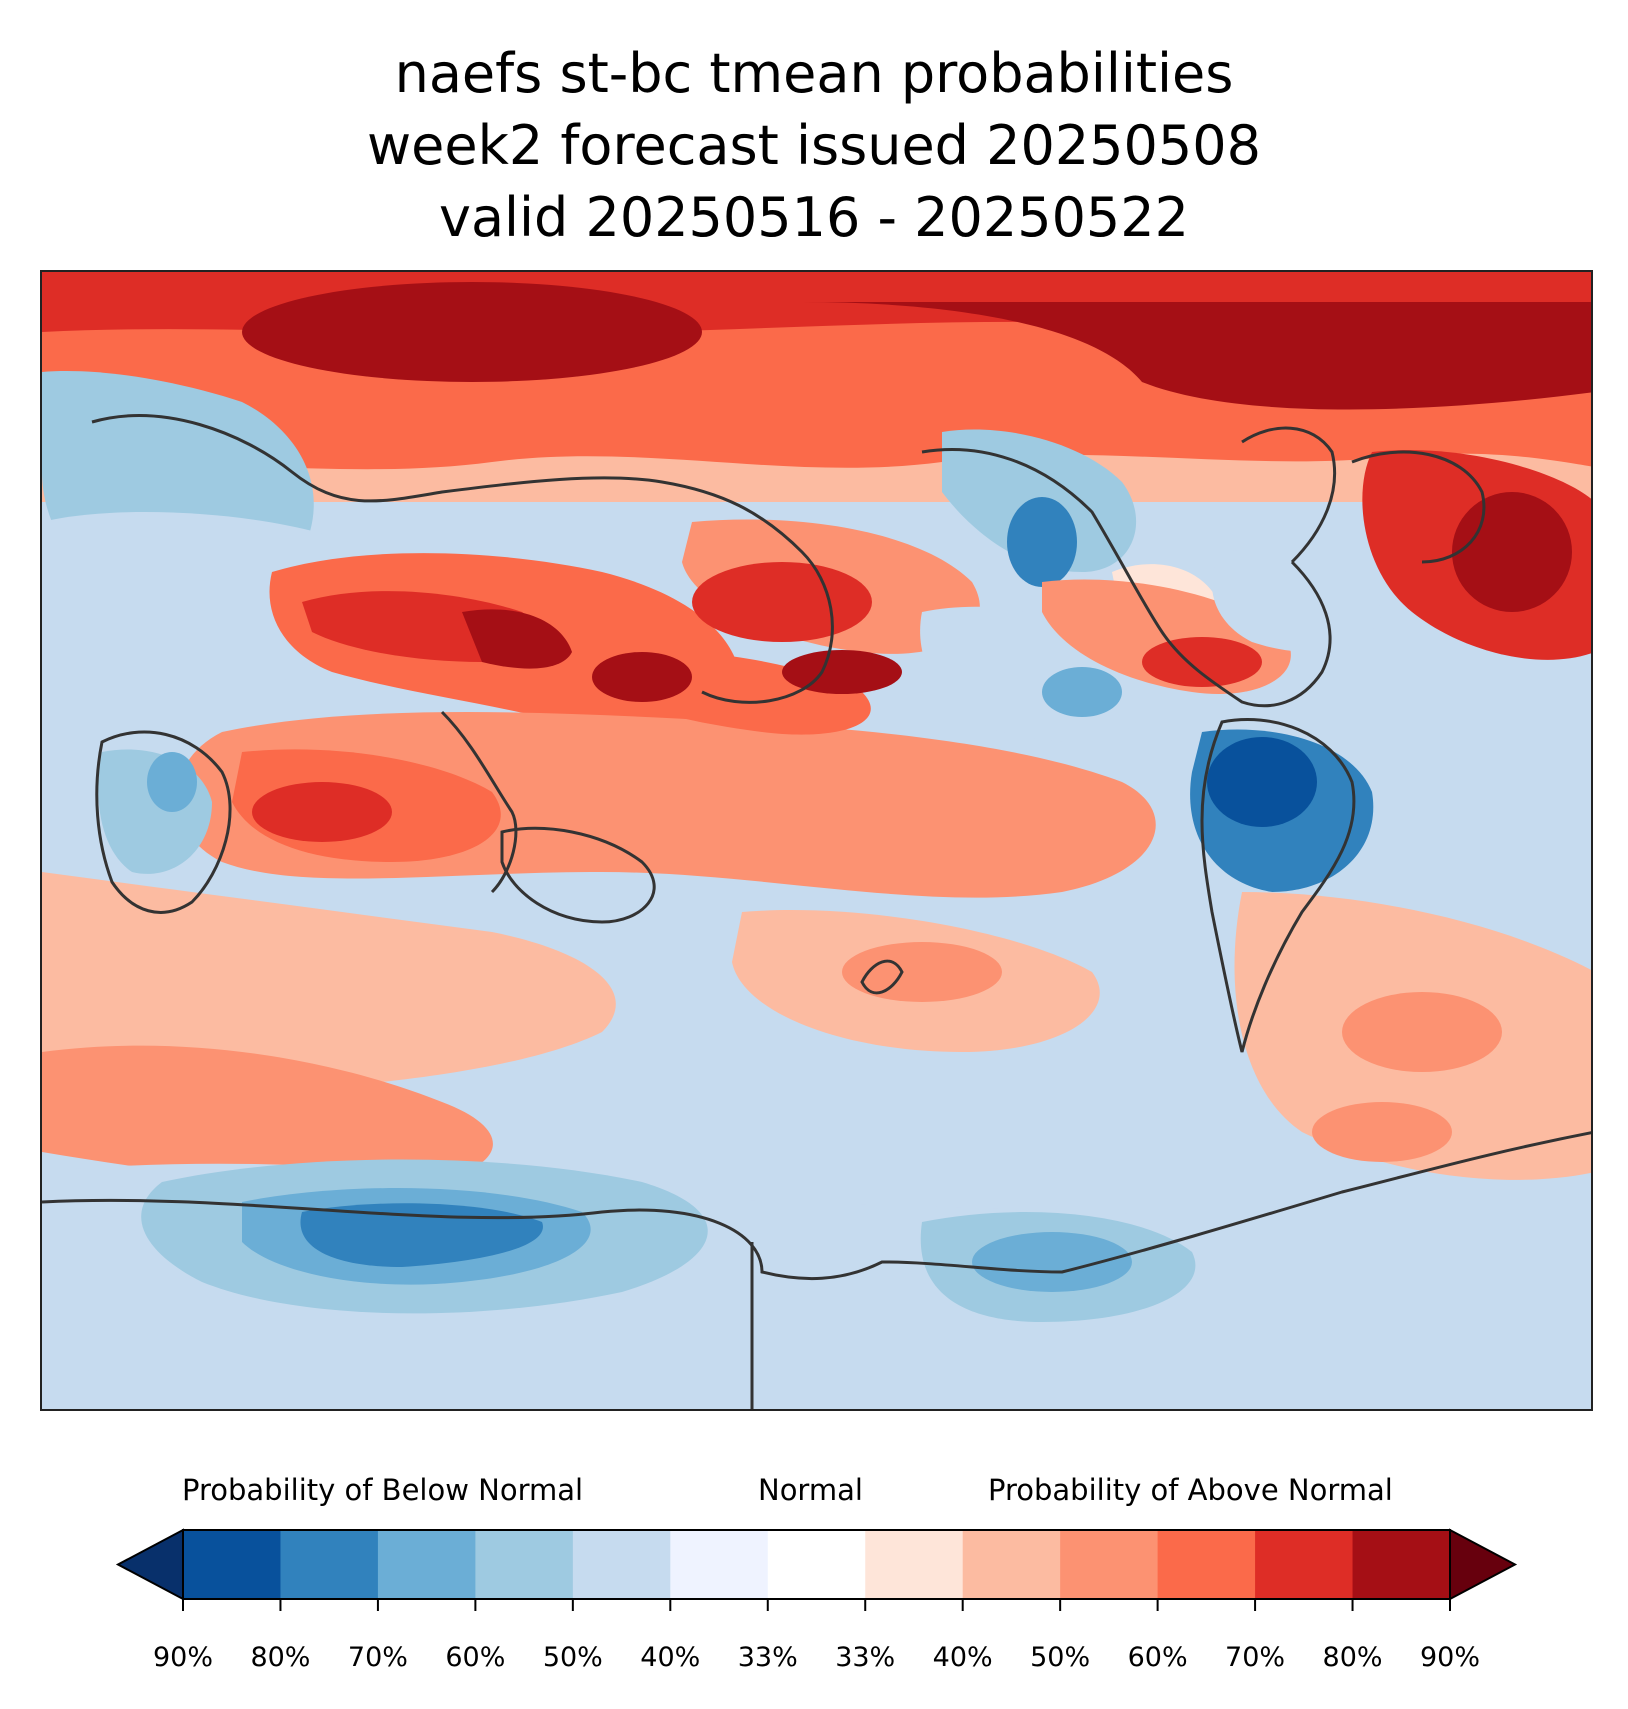 The height and width of the screenshot is (1709, 1628). What do you see at coordinates (814, 73) in the screenshot?
I see `title-line-1: naefs st-bc tmean probabilities` at bounding box center [814, 73].